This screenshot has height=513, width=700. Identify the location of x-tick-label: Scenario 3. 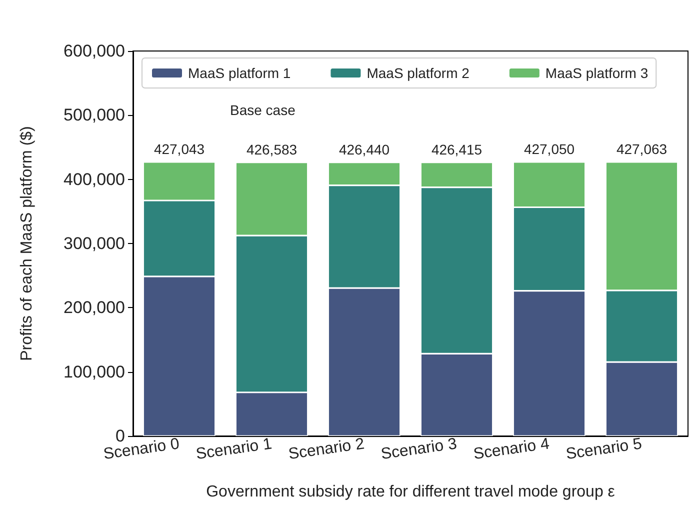
(419, 450).